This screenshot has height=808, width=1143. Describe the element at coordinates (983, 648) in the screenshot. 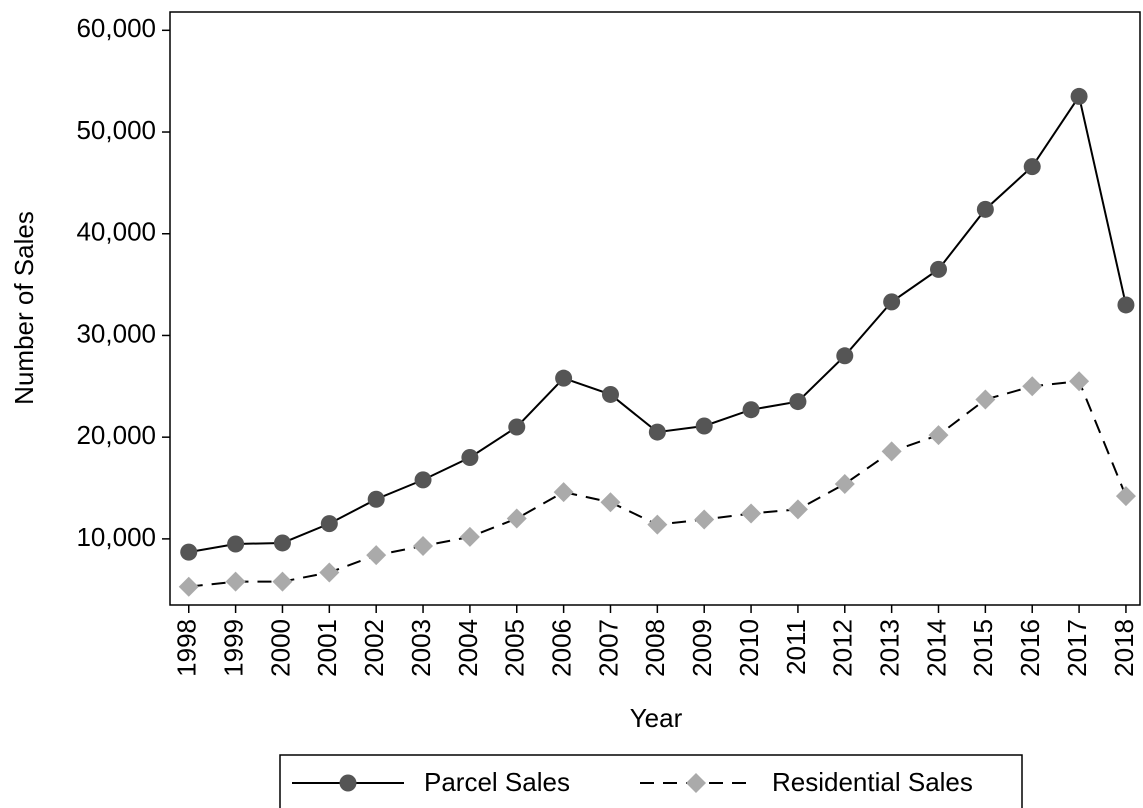

I see `x-tick-label: 2015` at that location.